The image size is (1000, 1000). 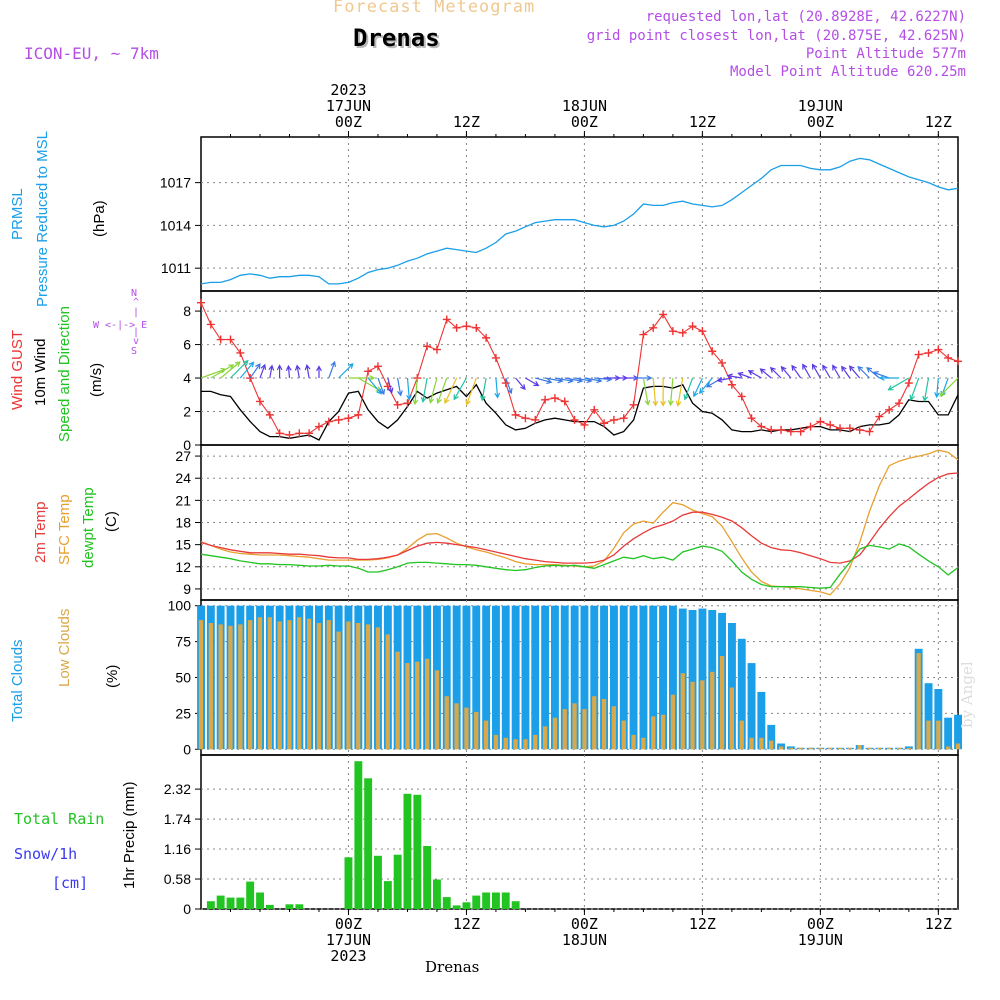 What do you see at coordinates (46, 854) in the screenshot?
I see `snow-label: Snow/1h` at bounding box center [46, 854].